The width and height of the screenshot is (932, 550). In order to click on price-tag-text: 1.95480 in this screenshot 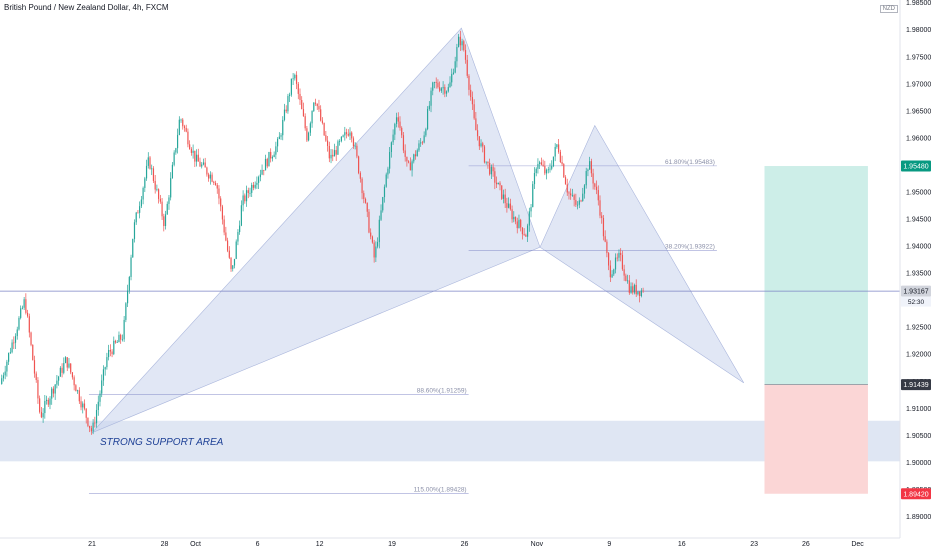, I will do `click(915, 167)`.